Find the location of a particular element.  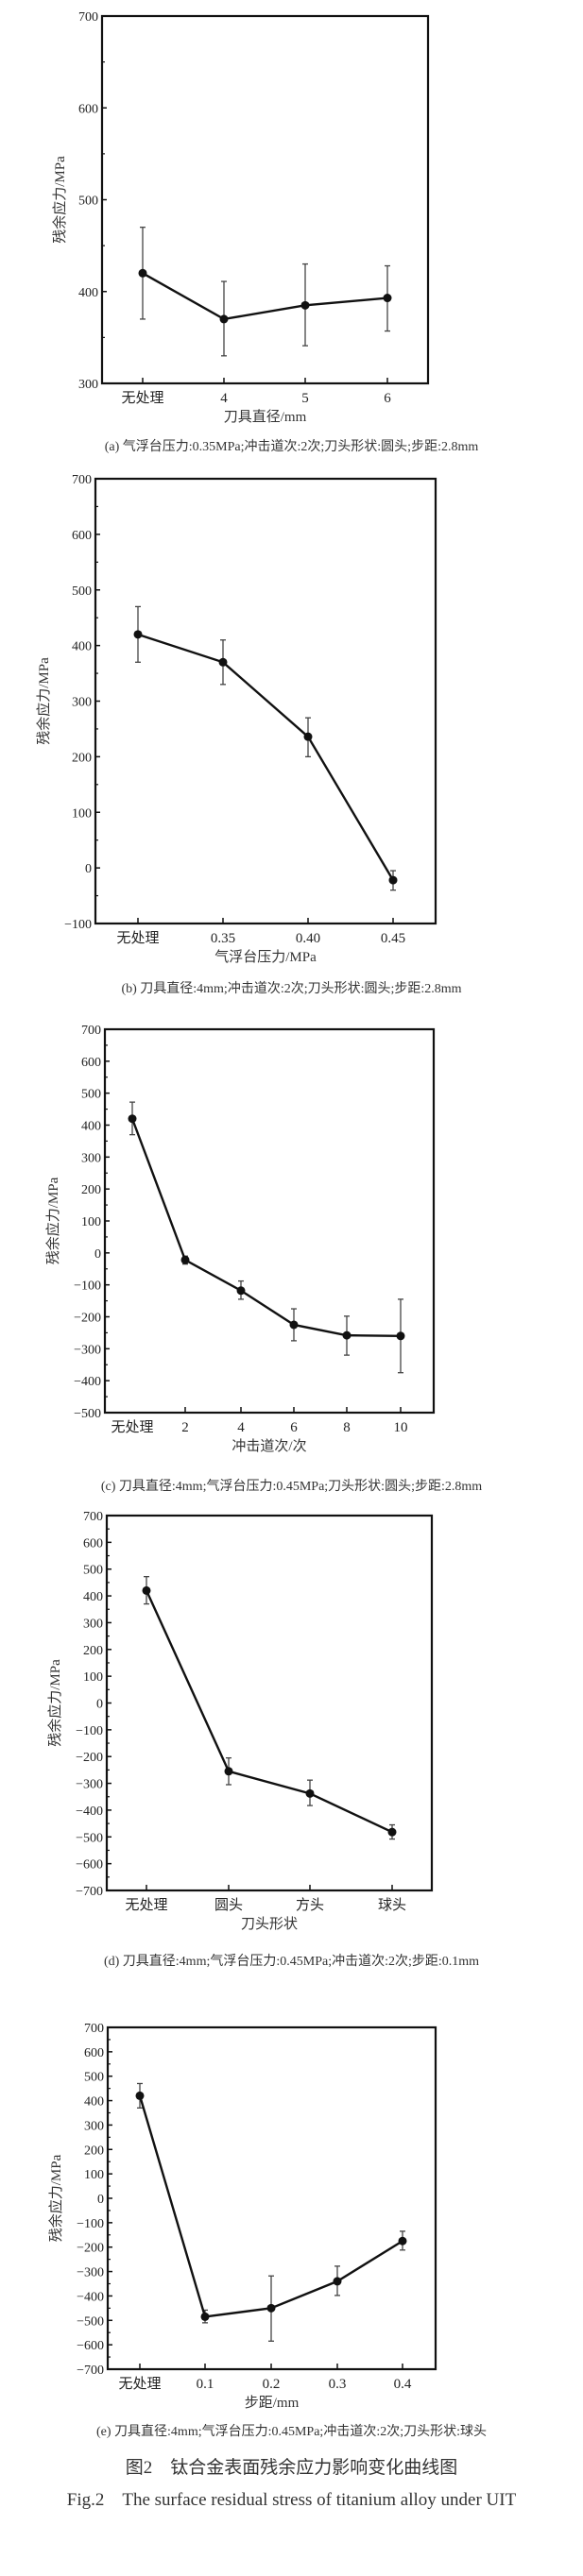

x-tick-label: 0.40 is located at coordinates (308, 938).